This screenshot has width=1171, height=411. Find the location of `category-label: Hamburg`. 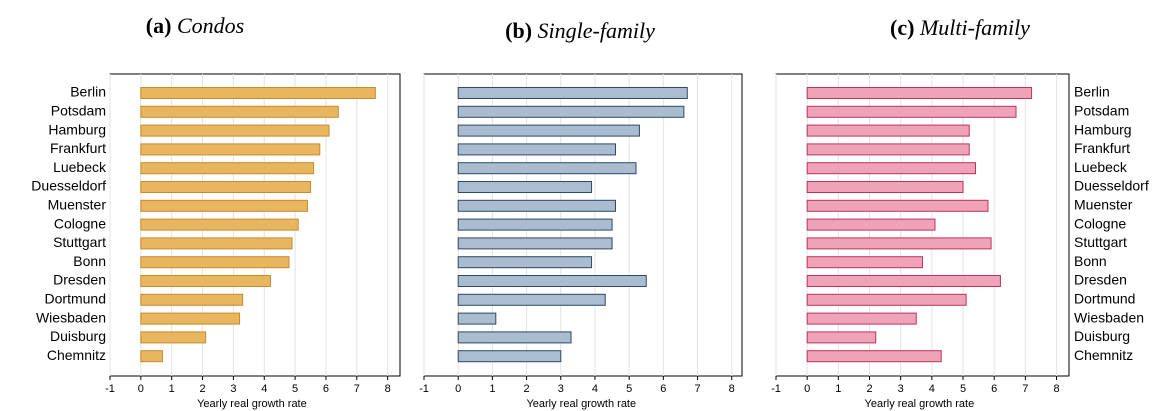

category-label: Hamburg is located at coordinates (1103, 129).